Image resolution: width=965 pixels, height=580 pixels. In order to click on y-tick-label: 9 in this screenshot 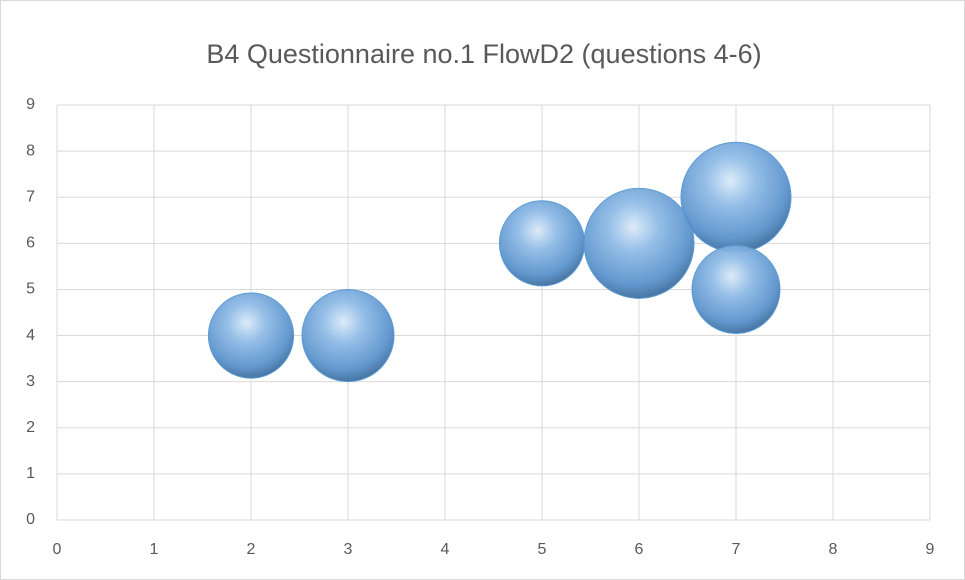, I will do `click(30, 104)`.